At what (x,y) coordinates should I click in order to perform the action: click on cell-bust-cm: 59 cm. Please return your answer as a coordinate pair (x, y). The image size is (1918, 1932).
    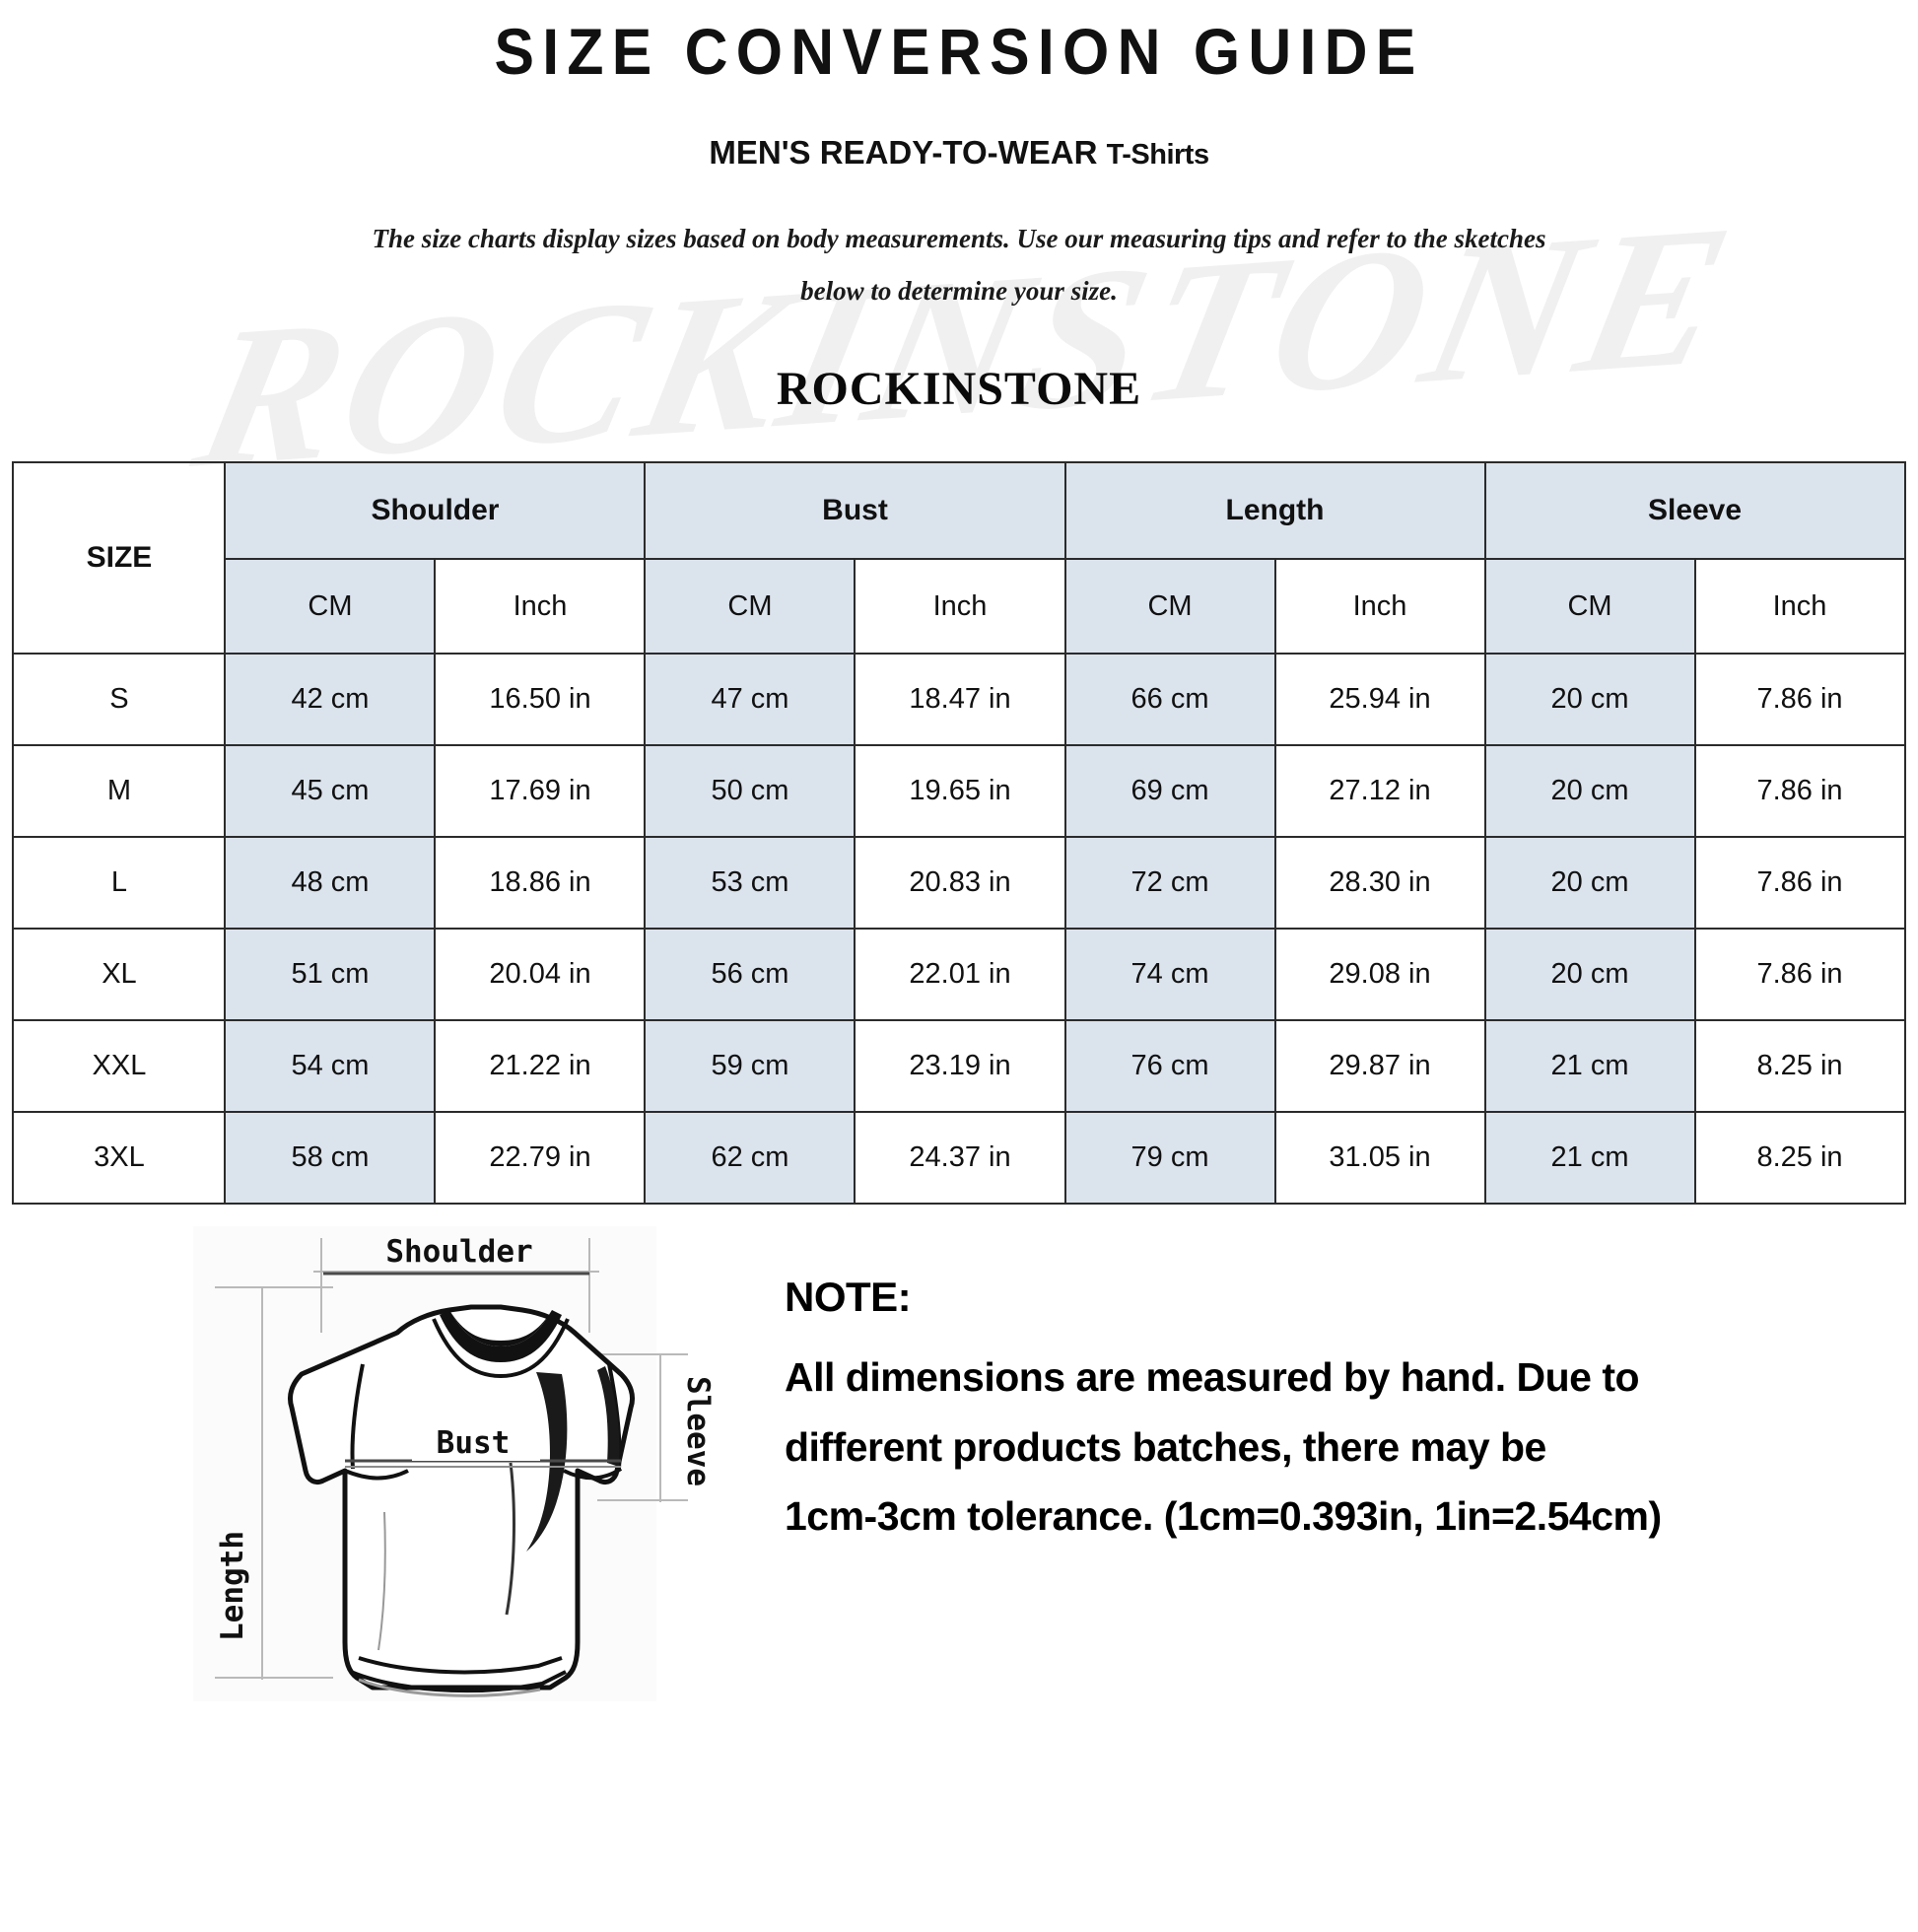
    Looking at the image, I should click on (750, 1066).